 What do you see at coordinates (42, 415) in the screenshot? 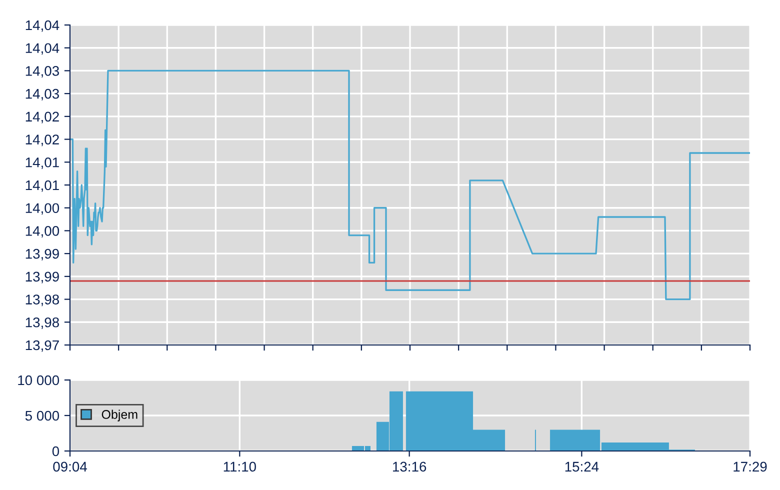
I see `y-tick-label: 5 000` at bounding box center [42, 415].